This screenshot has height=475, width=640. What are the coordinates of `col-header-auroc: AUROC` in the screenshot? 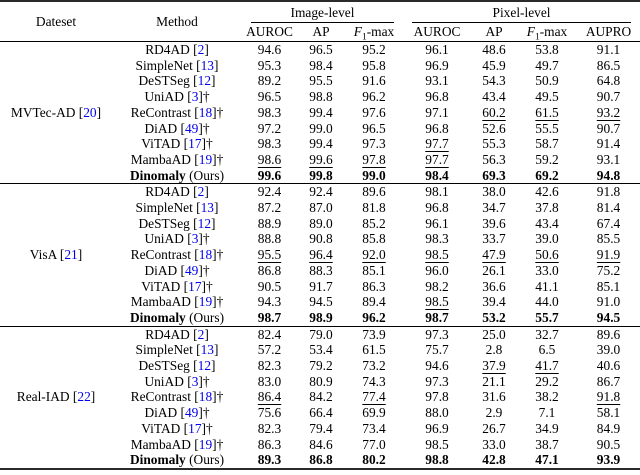 It's located at (269, 32).